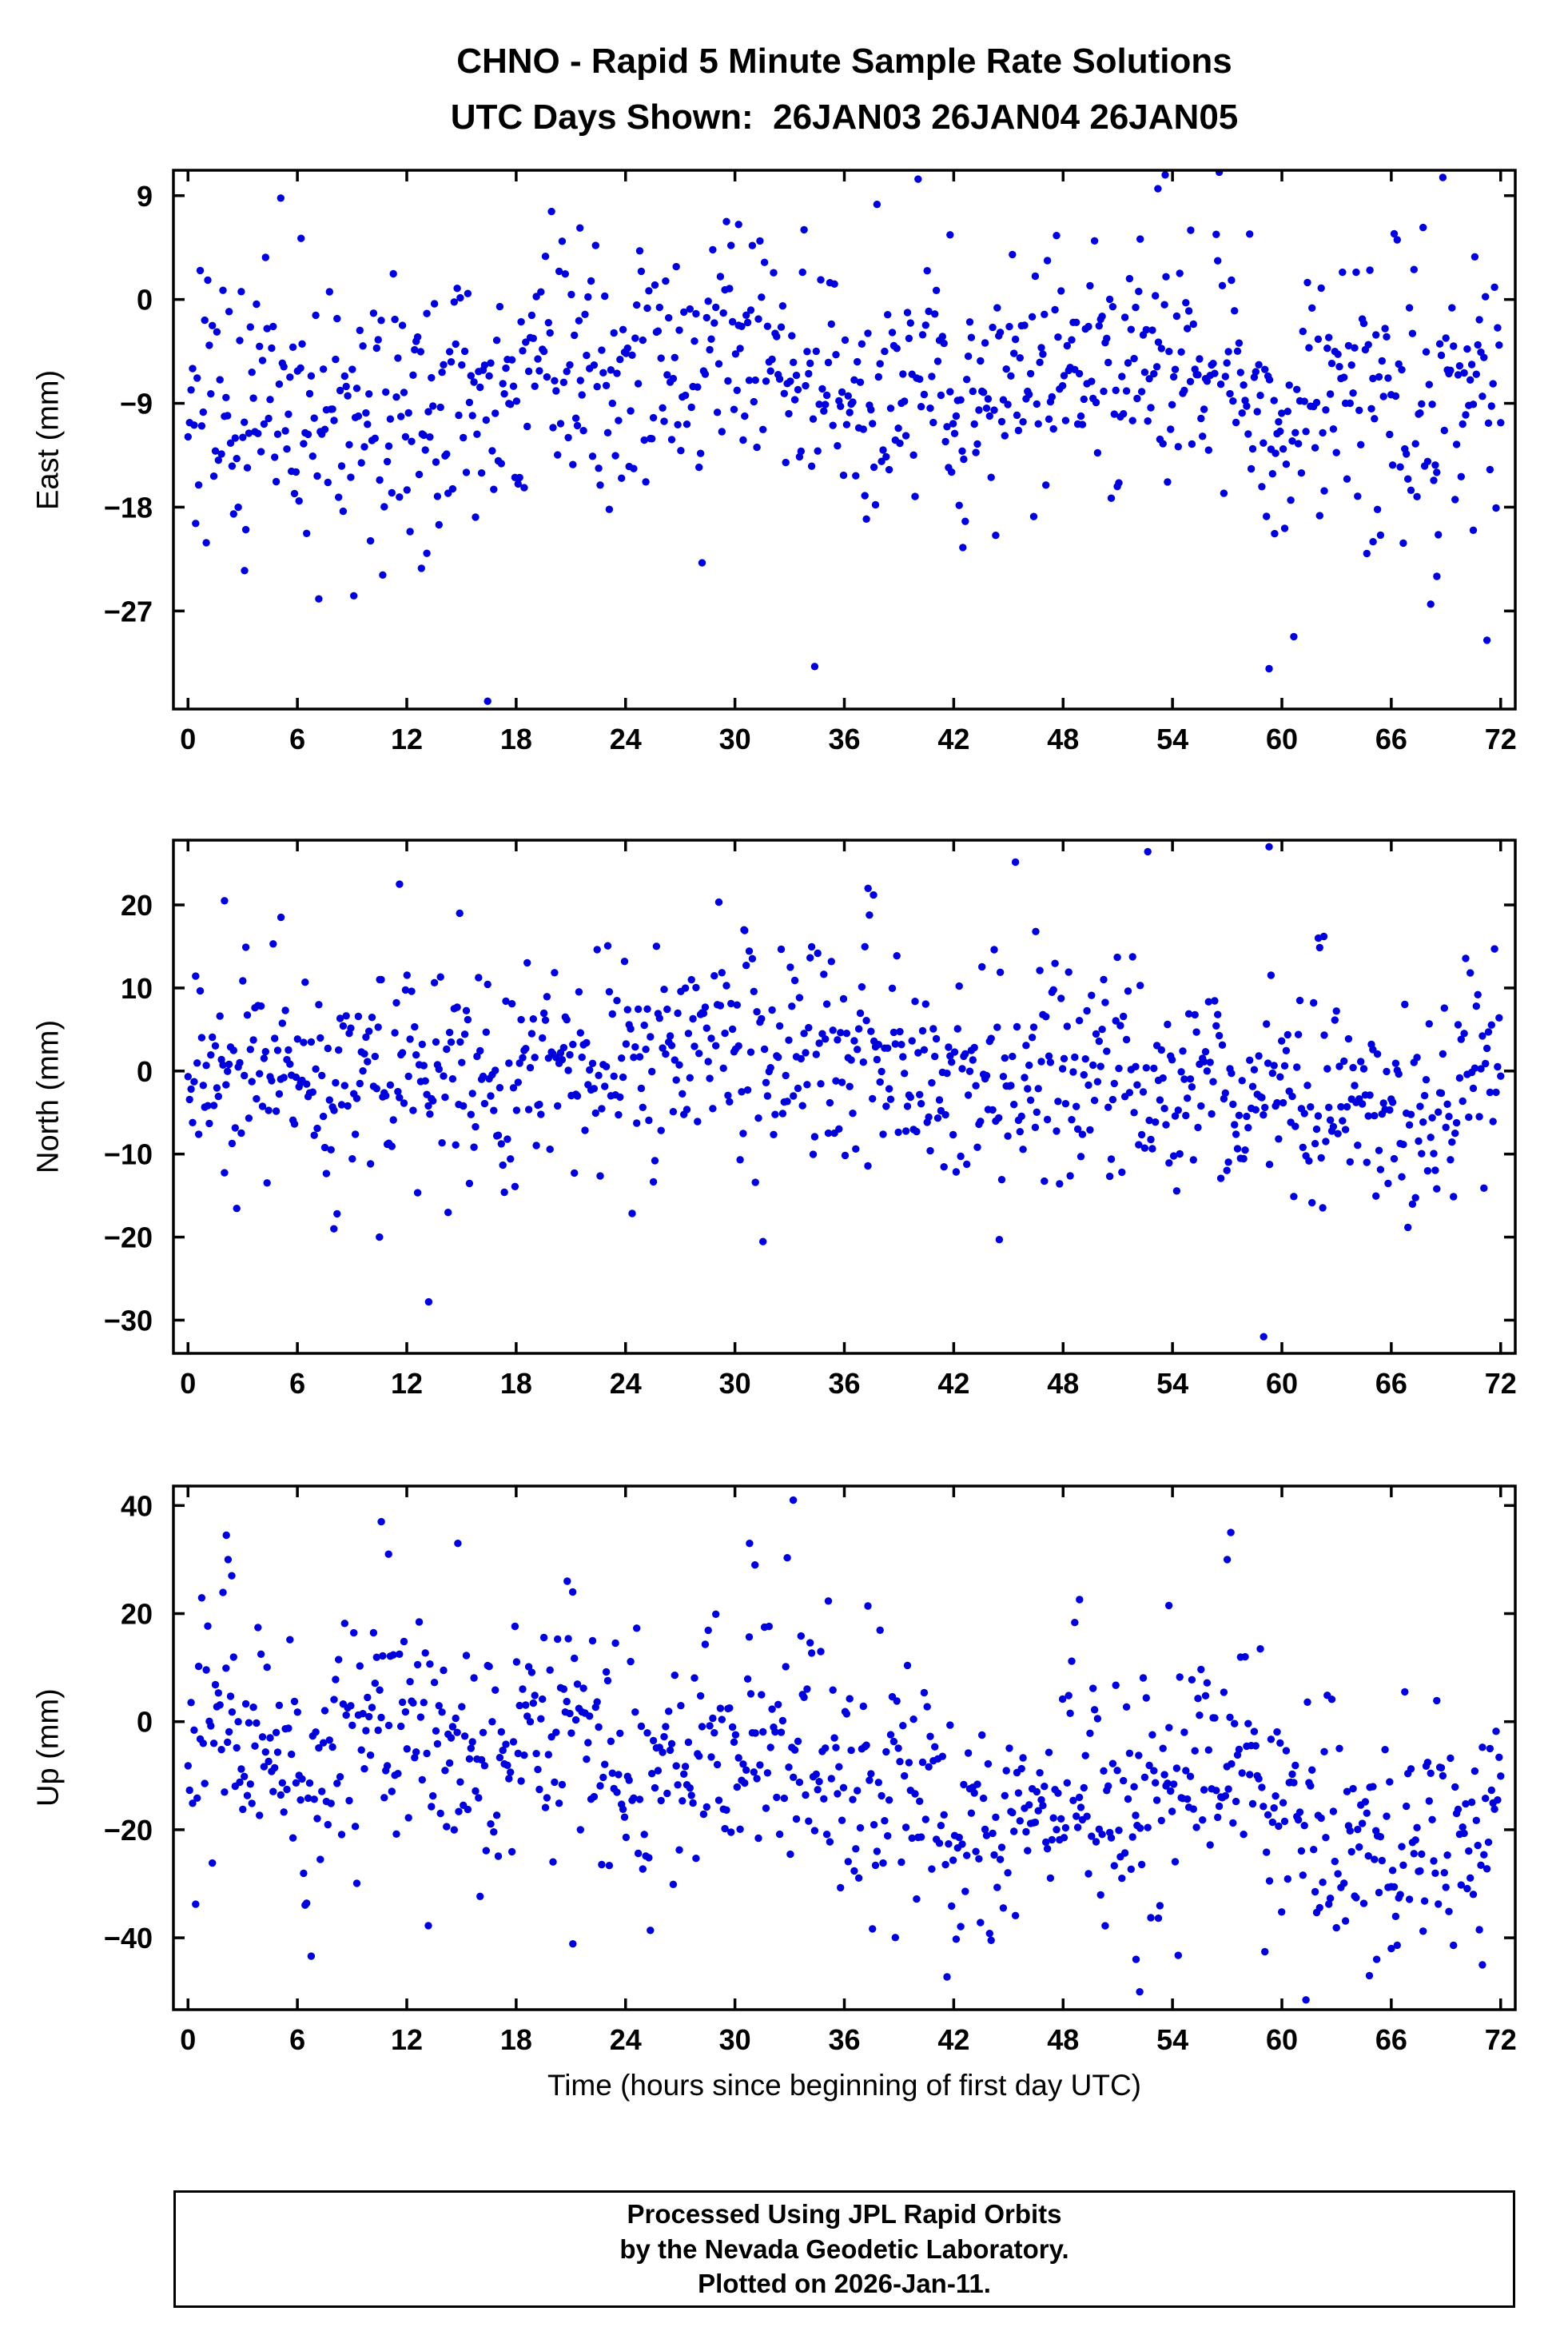  What do you see at coordinates (999, 1240) in the screenshot?
I see `data-point-outlier` at bounding box center [999, 1240].